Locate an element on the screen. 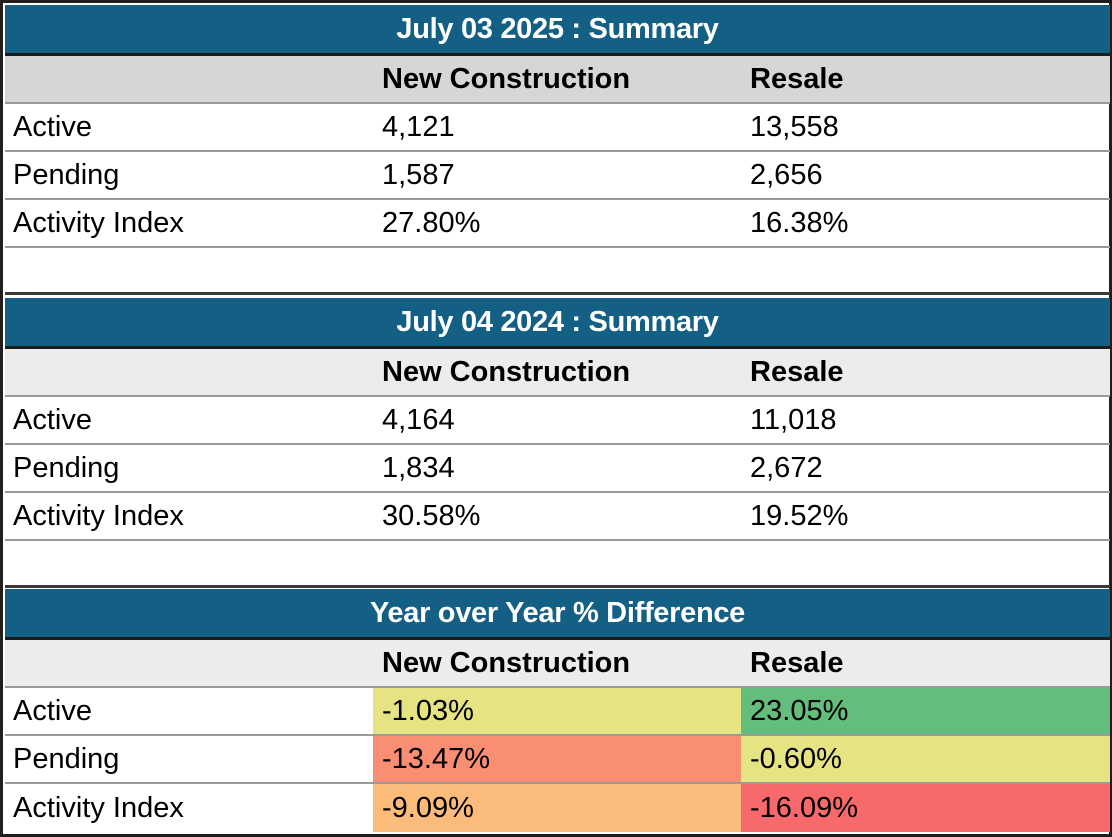  cell-resale: 13,558 is located at coordinates (794, 126).